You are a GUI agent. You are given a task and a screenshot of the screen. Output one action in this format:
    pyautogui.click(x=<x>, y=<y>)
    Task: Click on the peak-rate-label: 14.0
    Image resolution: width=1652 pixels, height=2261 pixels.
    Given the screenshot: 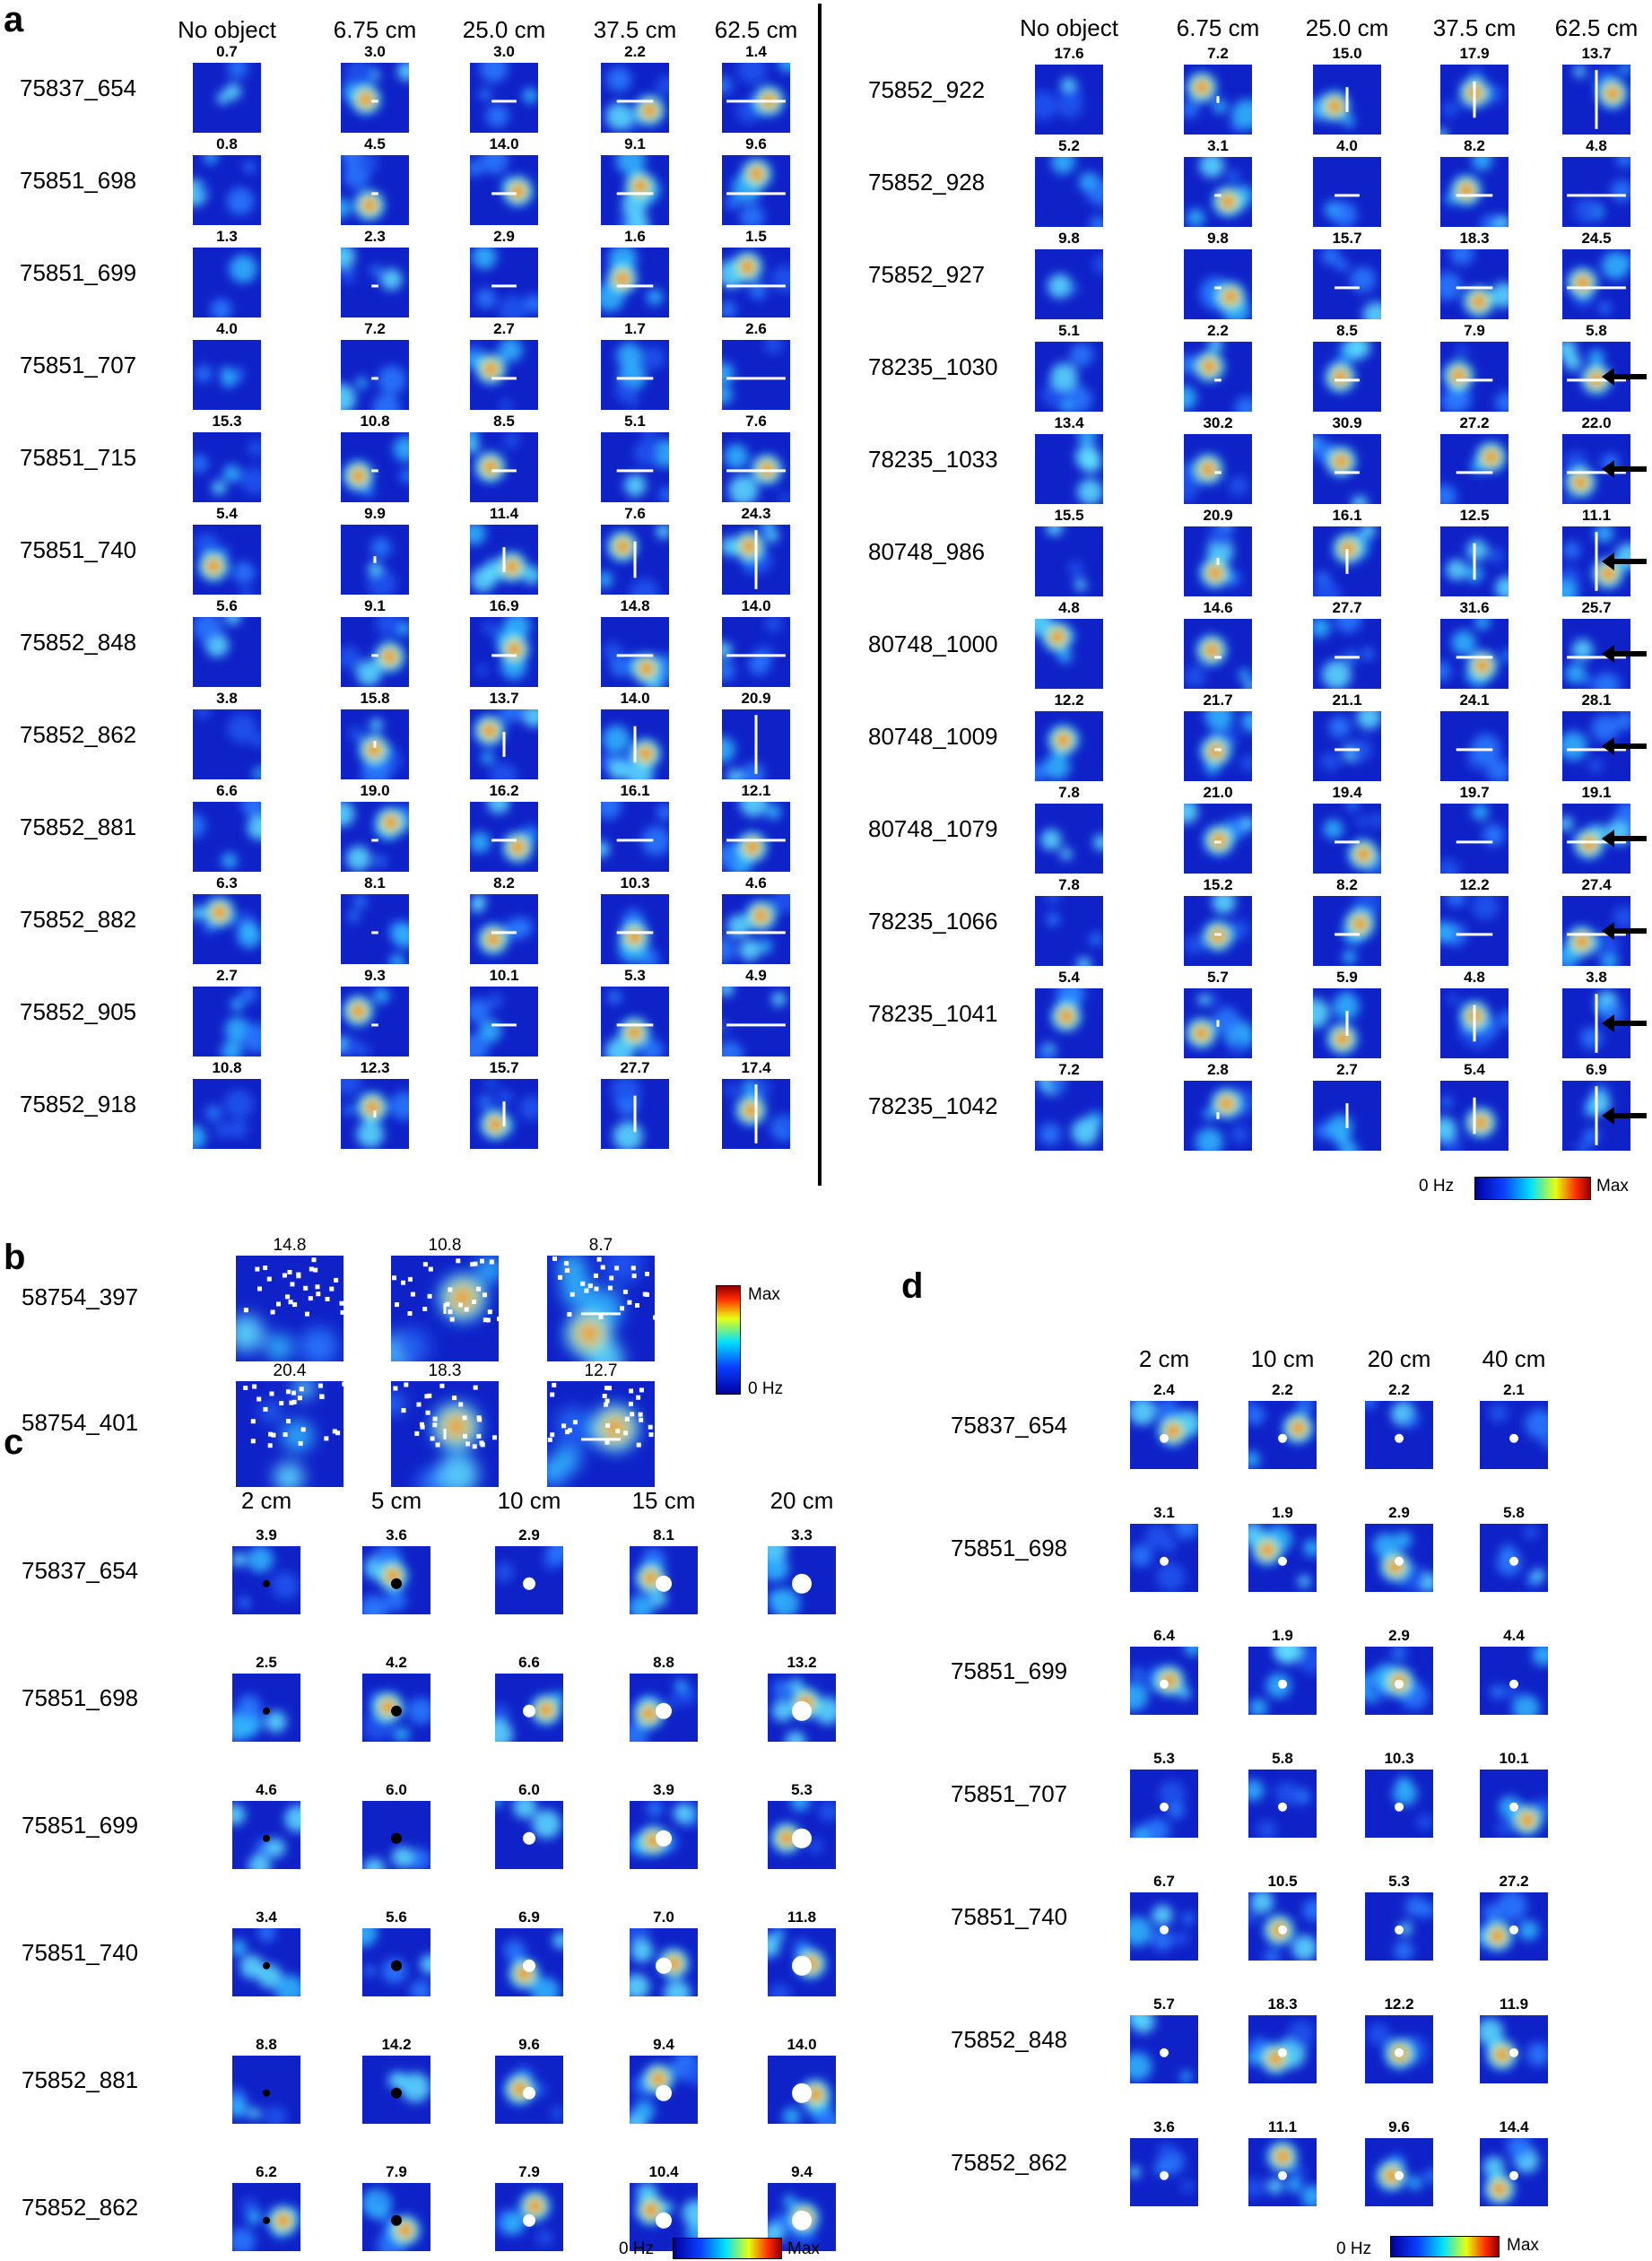 What is the action you would take?
    pyautogui.click(x=802, y=2044)
    